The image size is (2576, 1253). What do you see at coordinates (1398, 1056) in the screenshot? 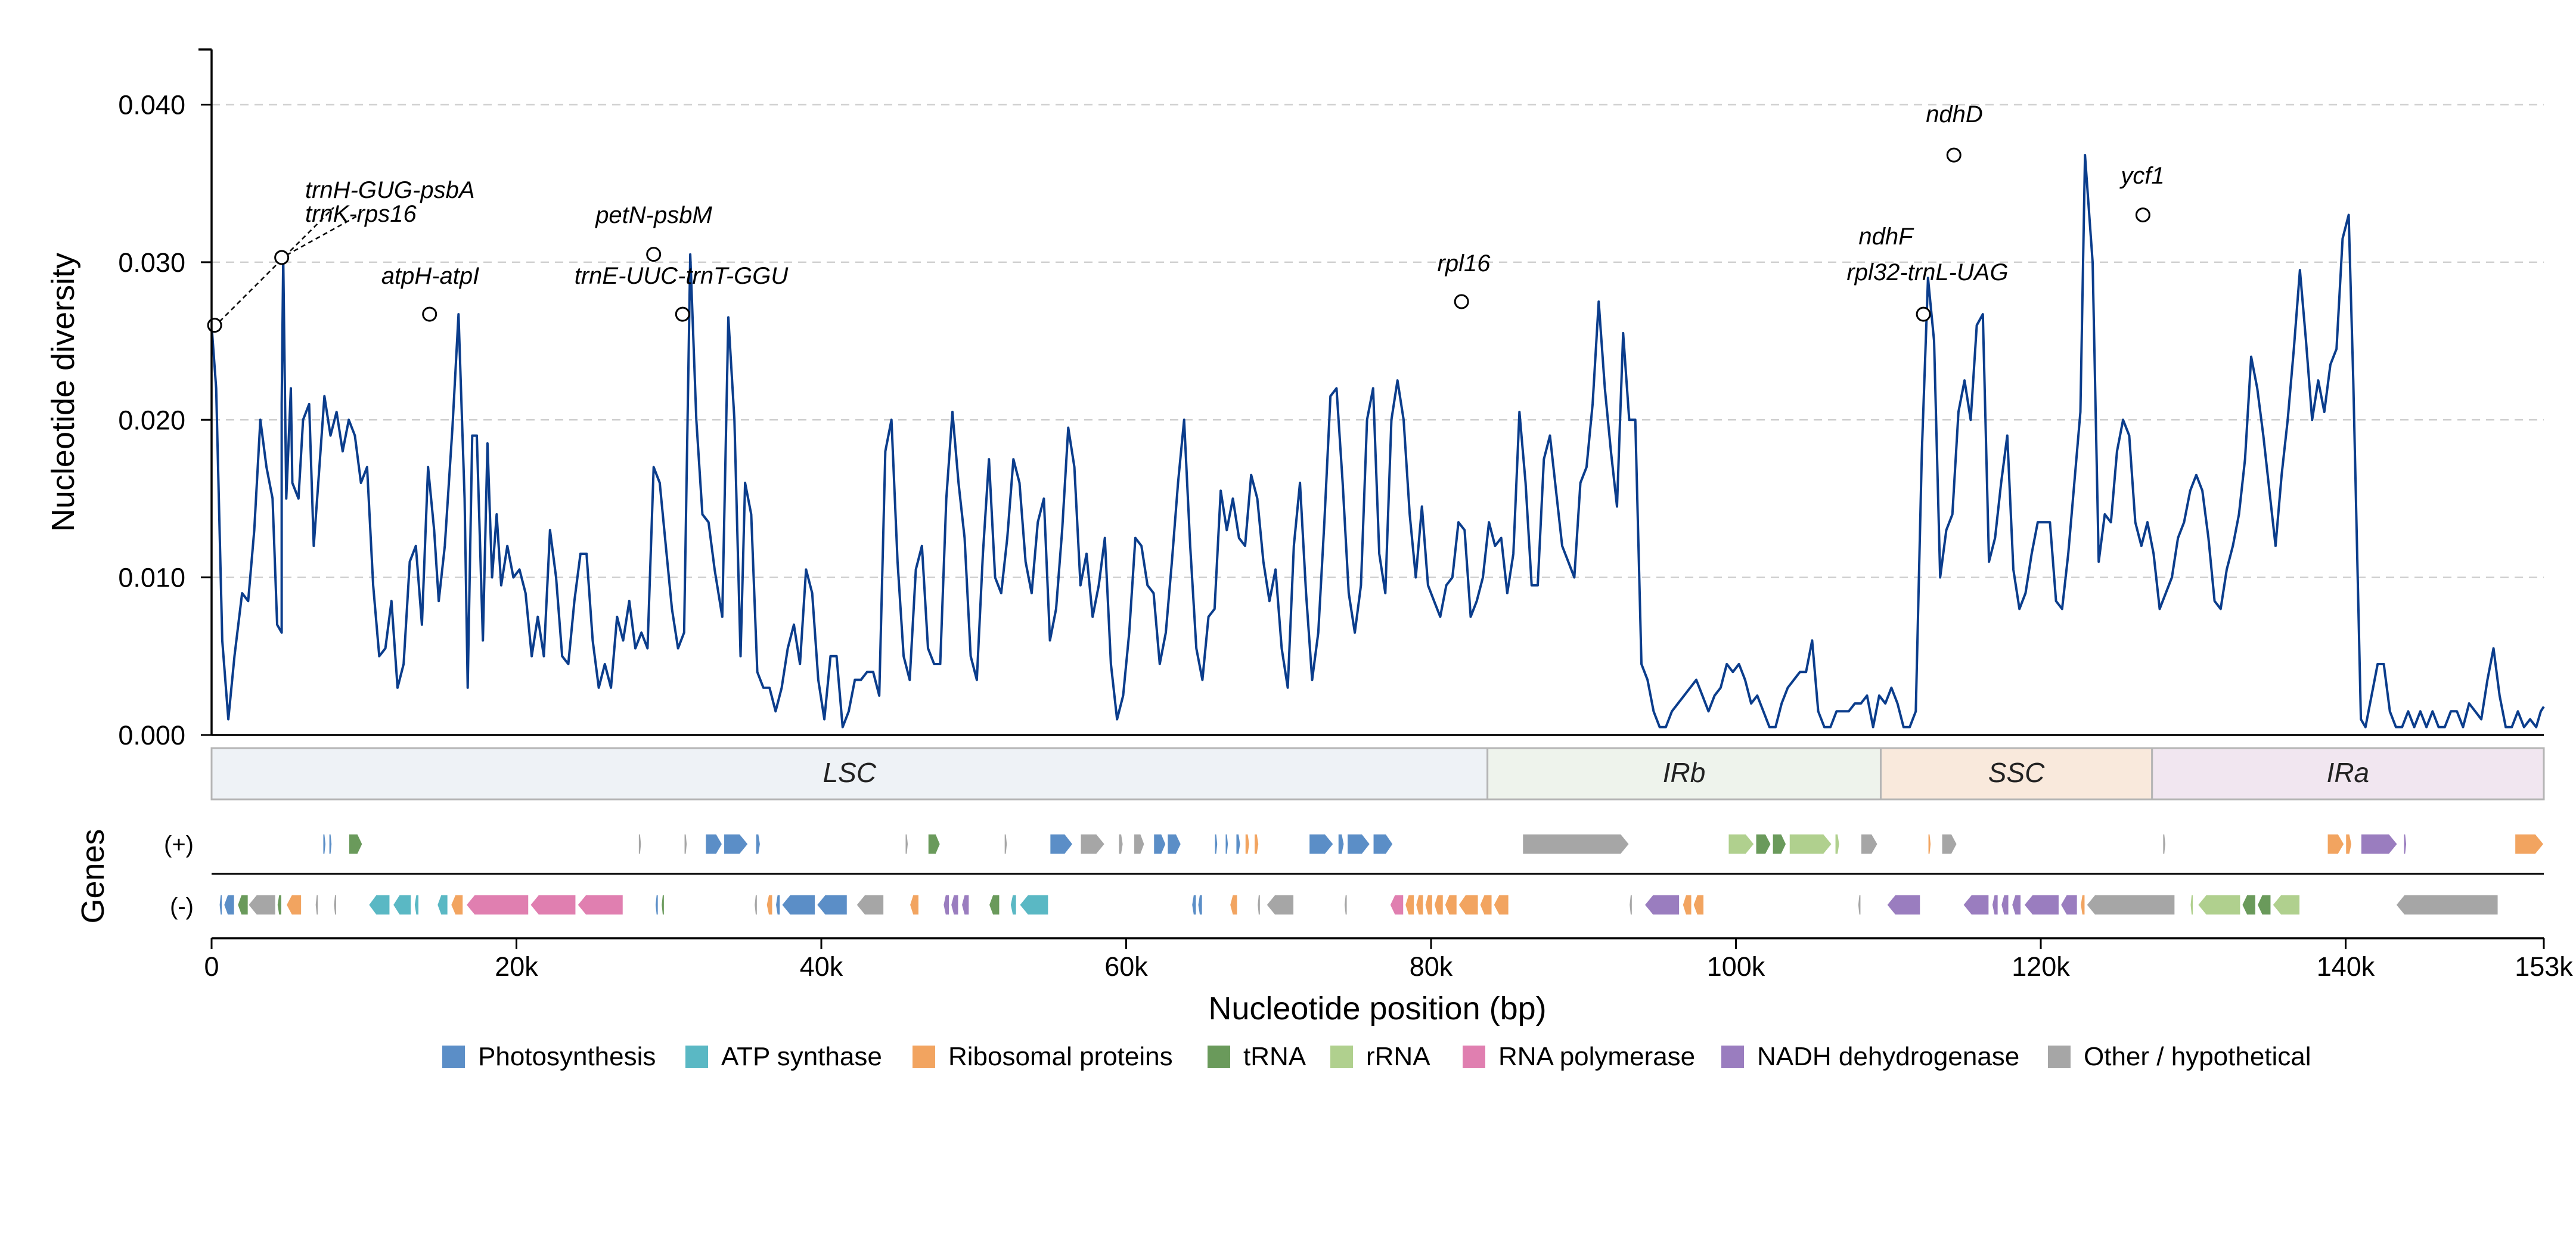
I see `legend-label-4: rRNA` at bounding box center [1398, 1056].